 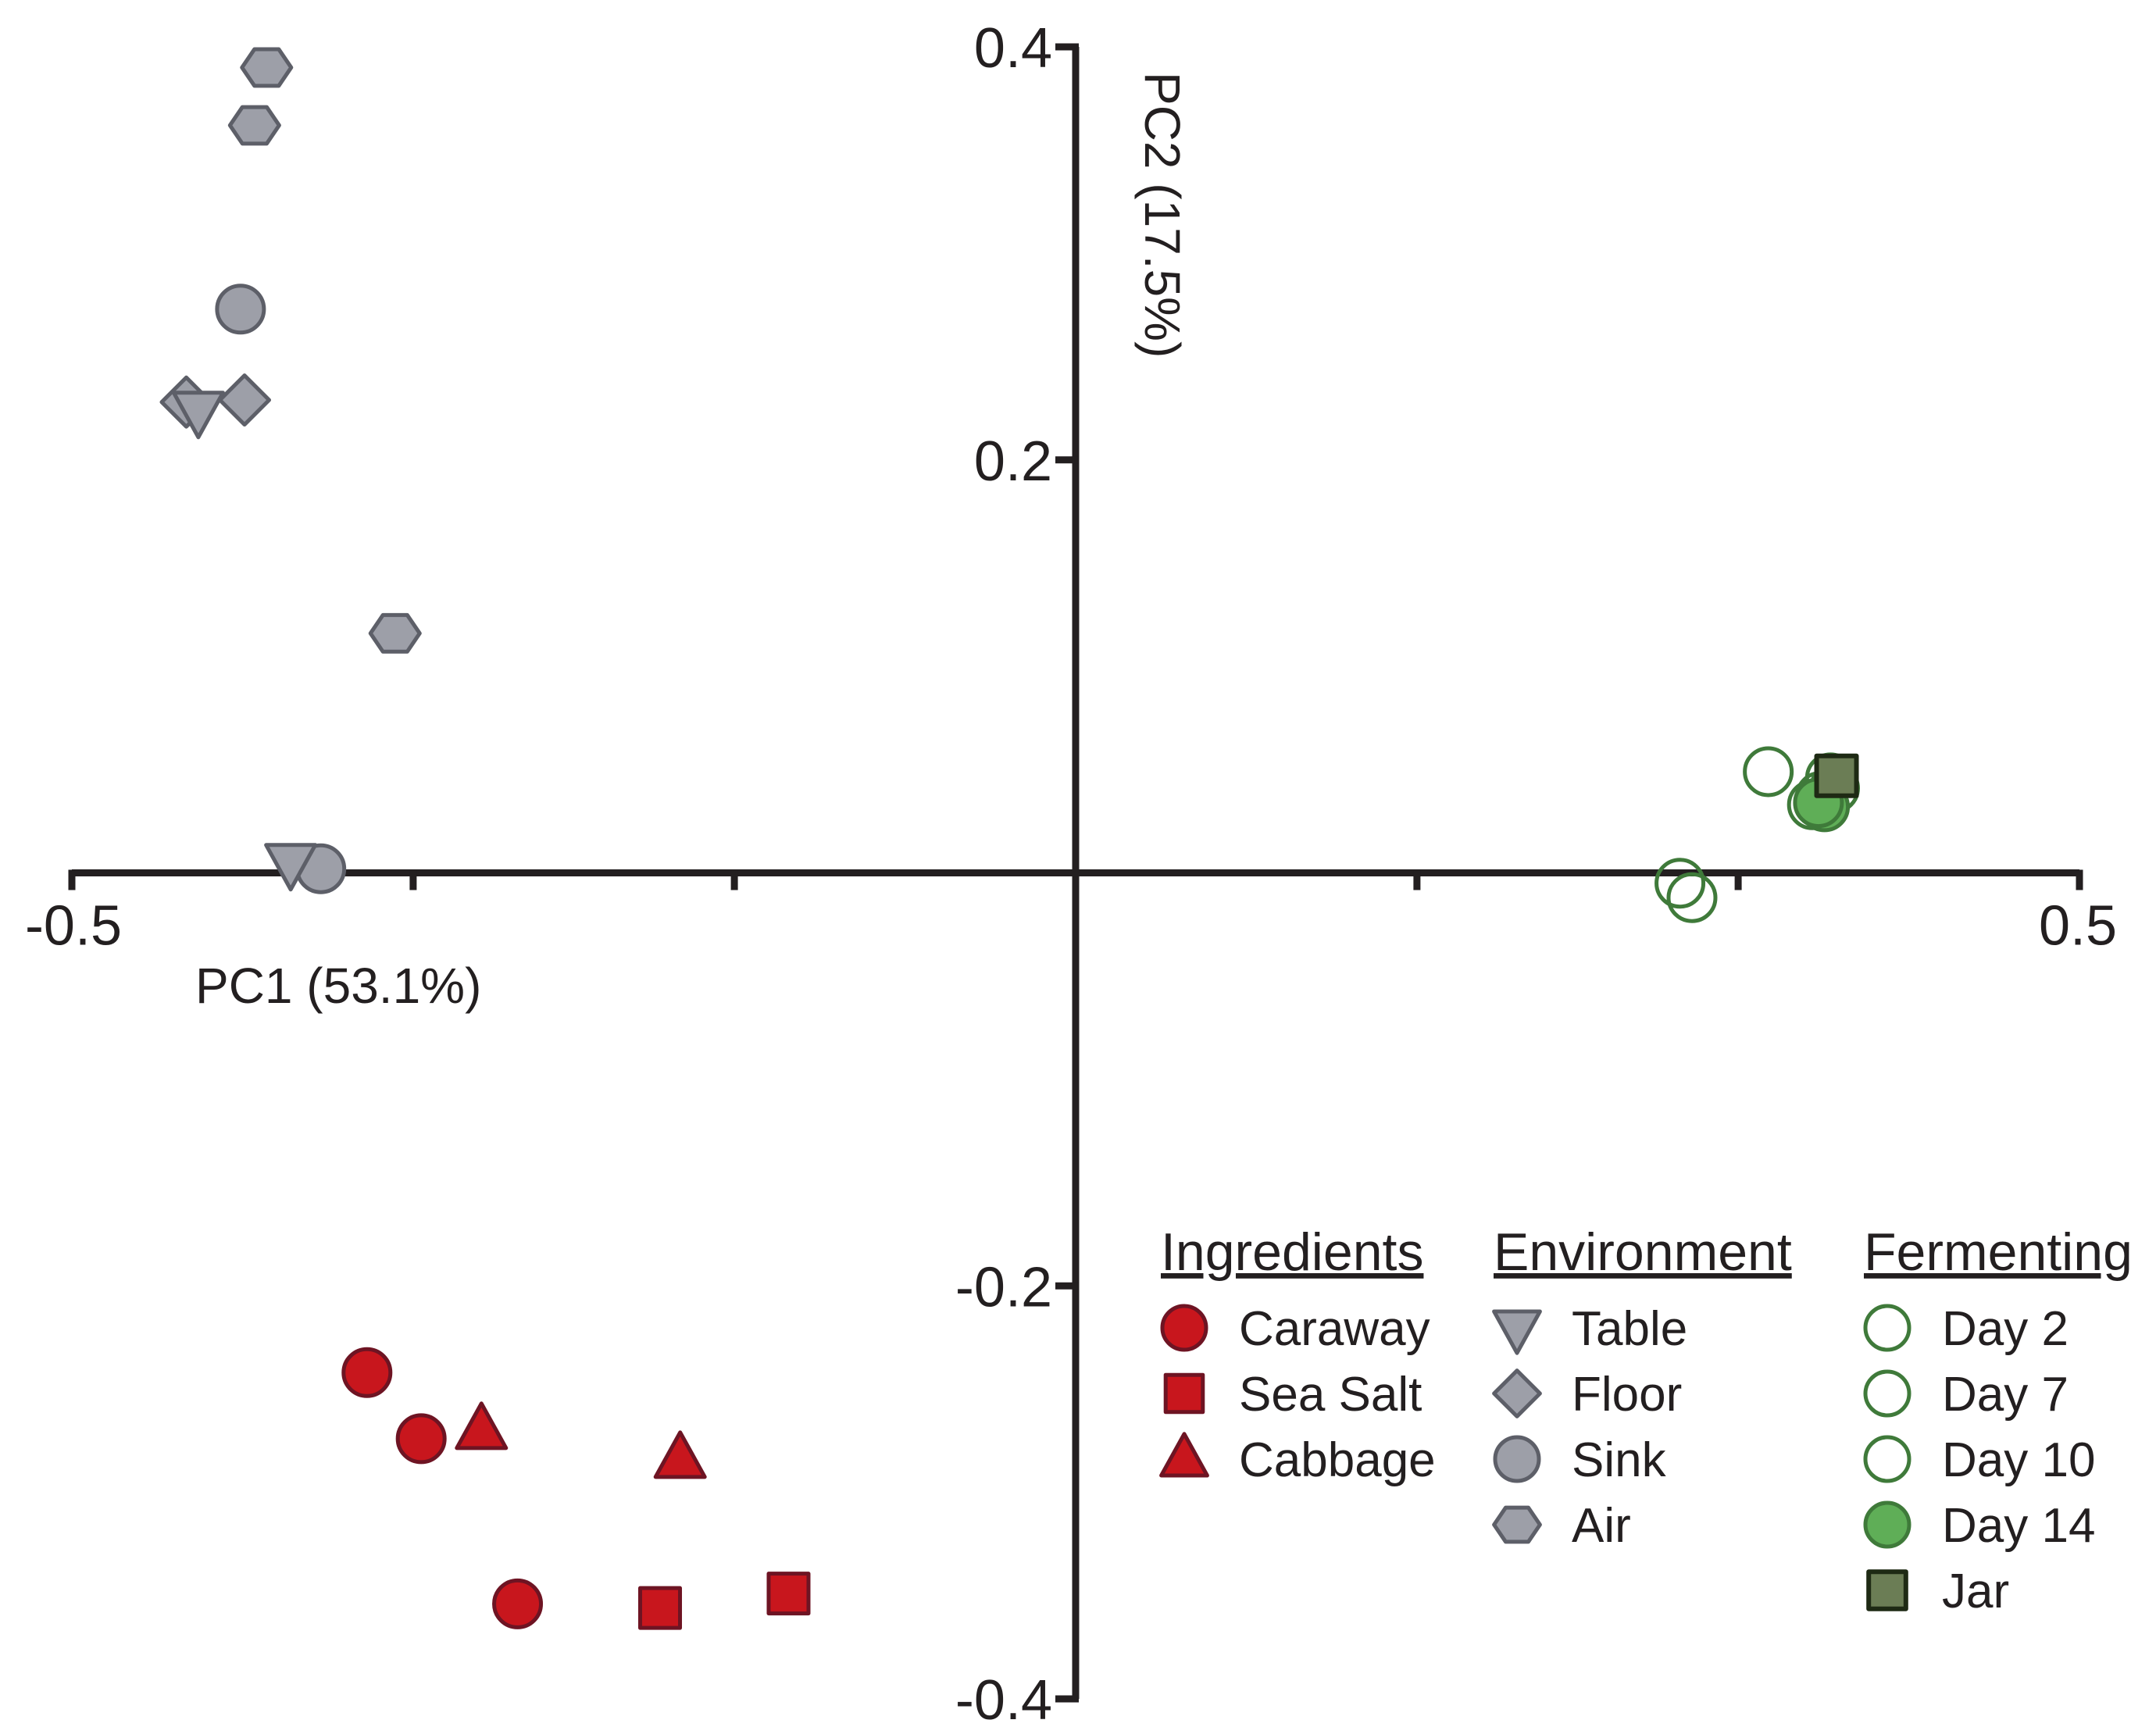 What do you see at coordinates (1162, 215) in the screenshot?
I see `y-axis-title: PC2 (17.5%)` at bounding box center [1162, 215].